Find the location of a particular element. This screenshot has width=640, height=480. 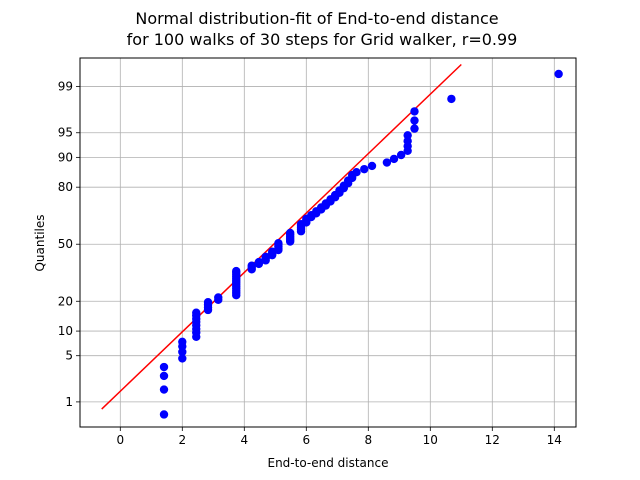

x-tick-label: 12 is located at coordinates (492, 440).